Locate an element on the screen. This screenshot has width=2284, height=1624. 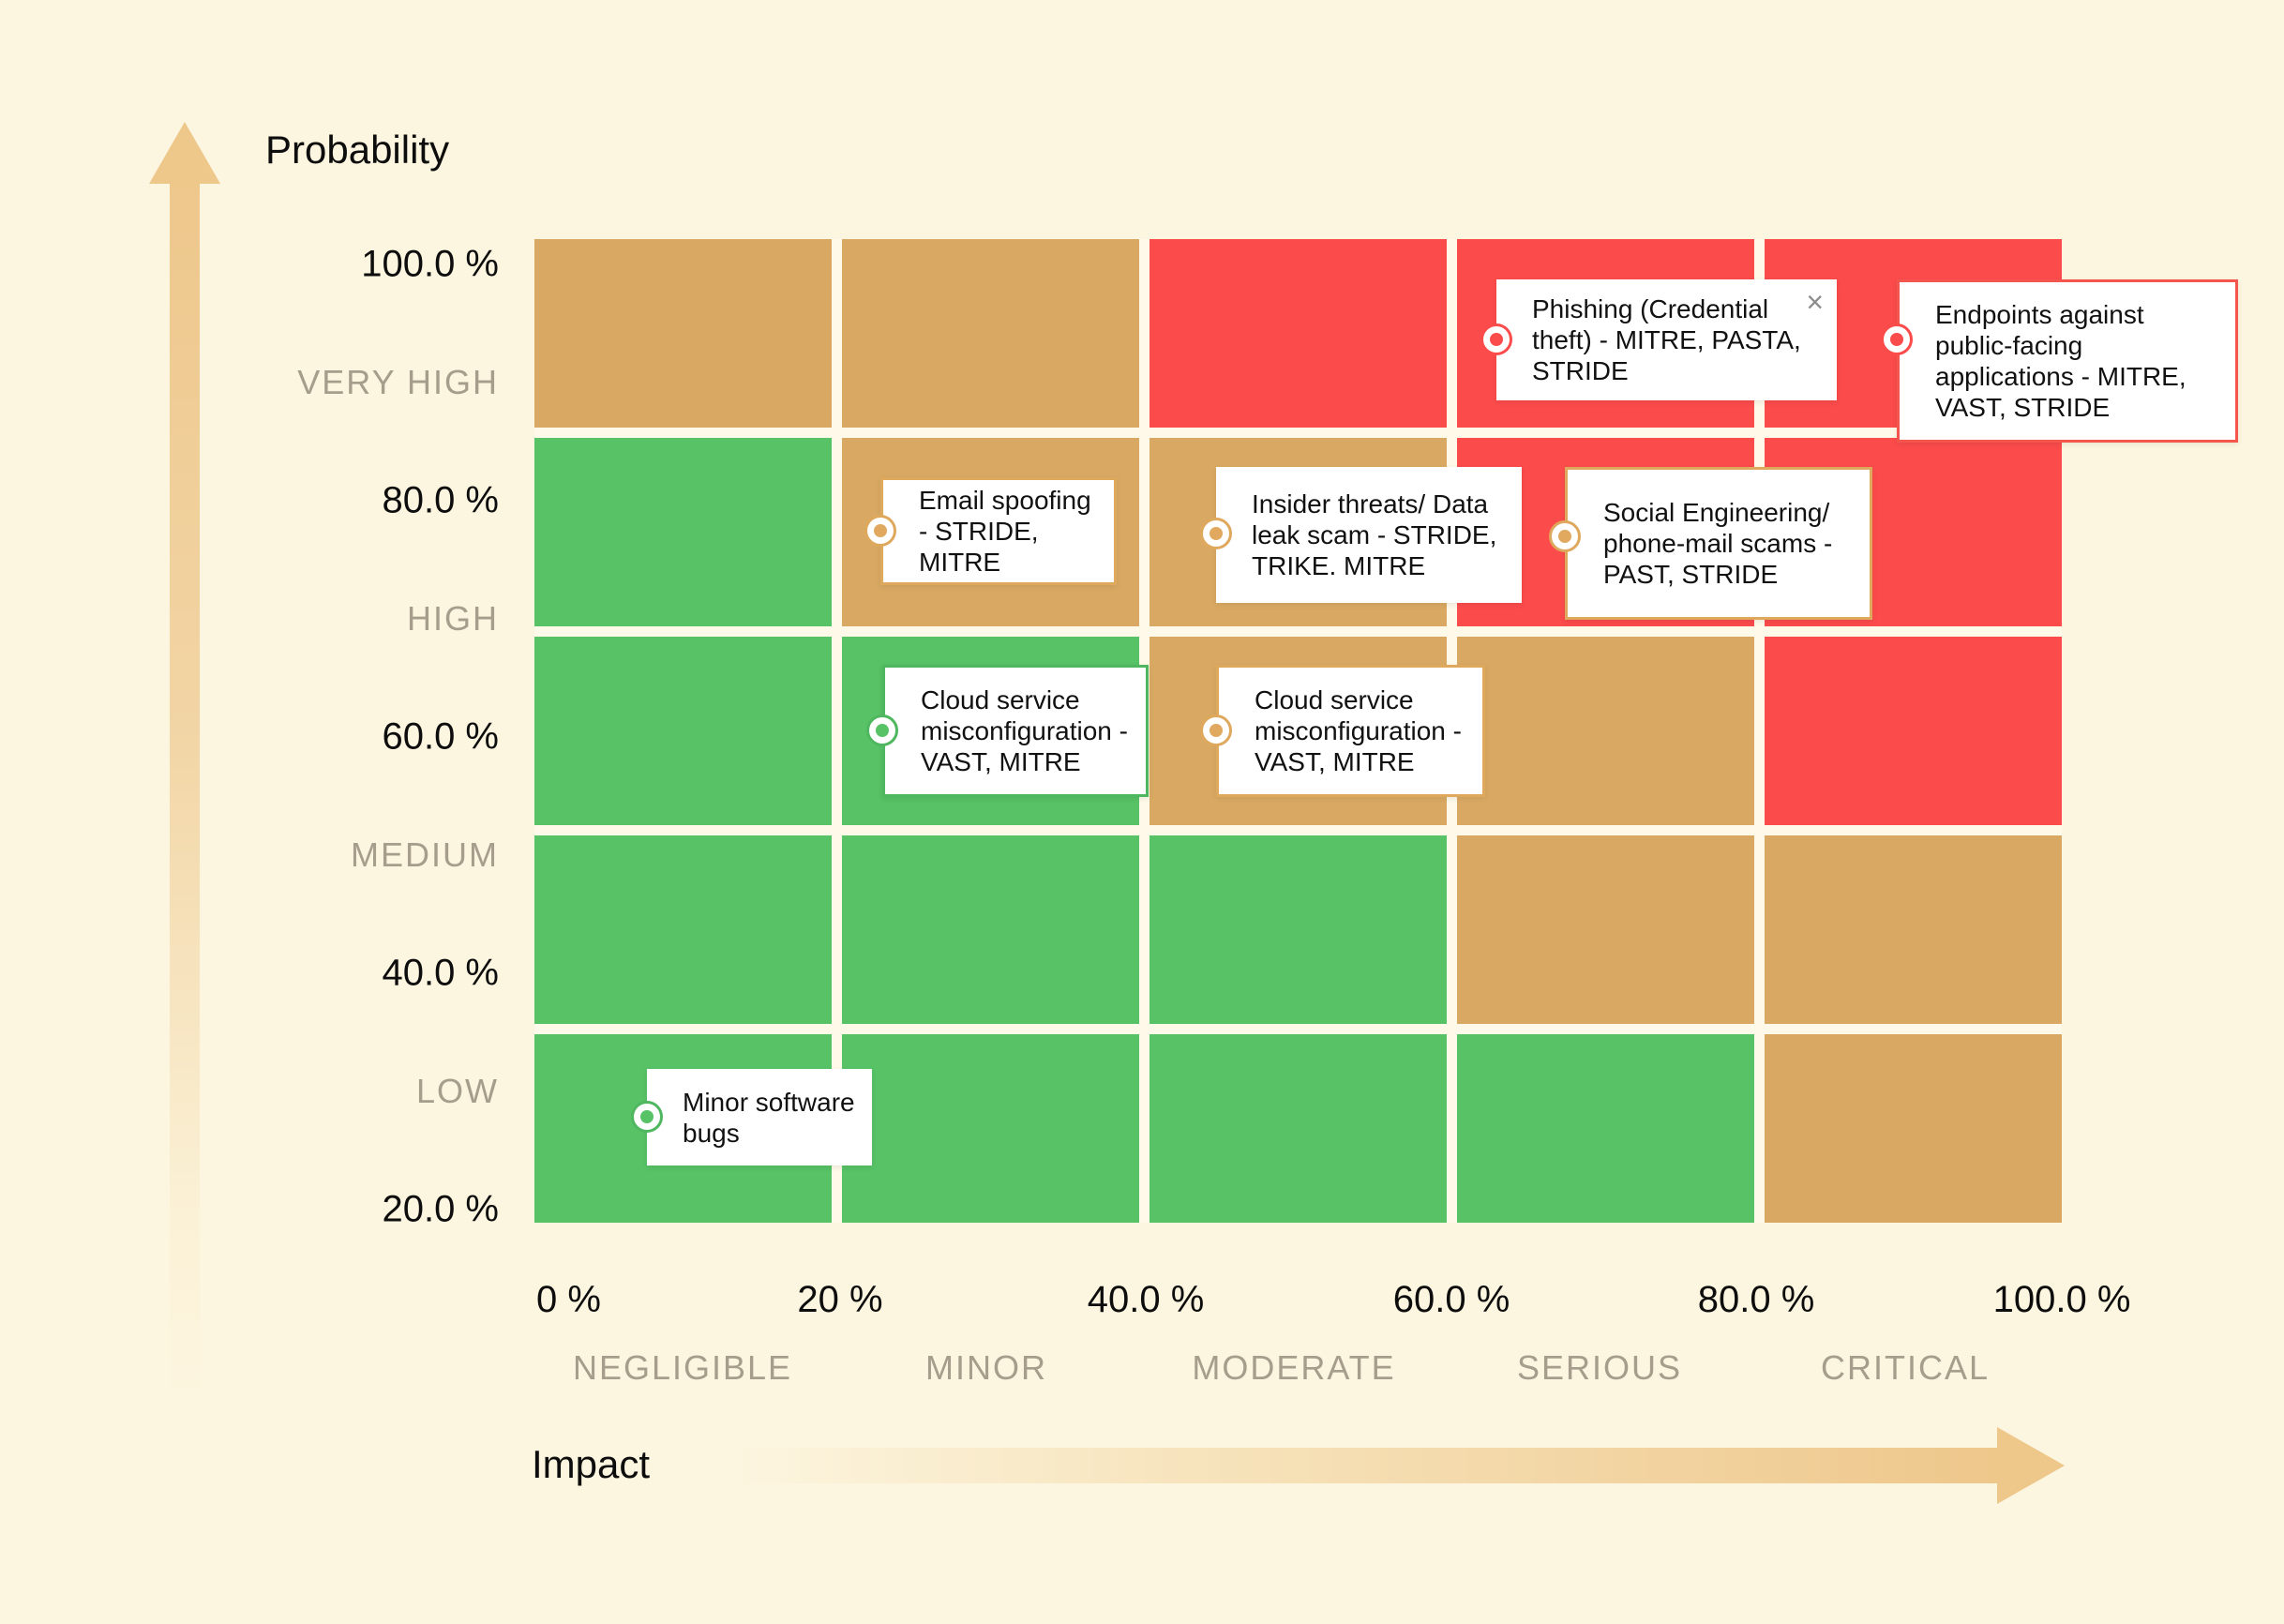
y-axis-label-pct-8: 20.0 % is located at coordinates (441, 1209).